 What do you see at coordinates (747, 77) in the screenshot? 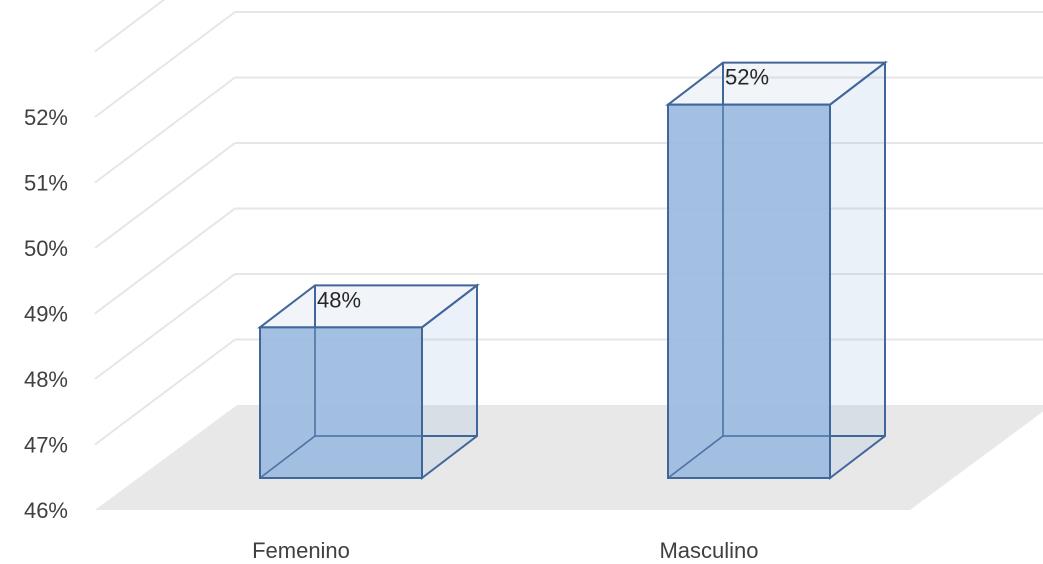
I see `data-label-masculino: 52%` at bounding box center [747, 77].